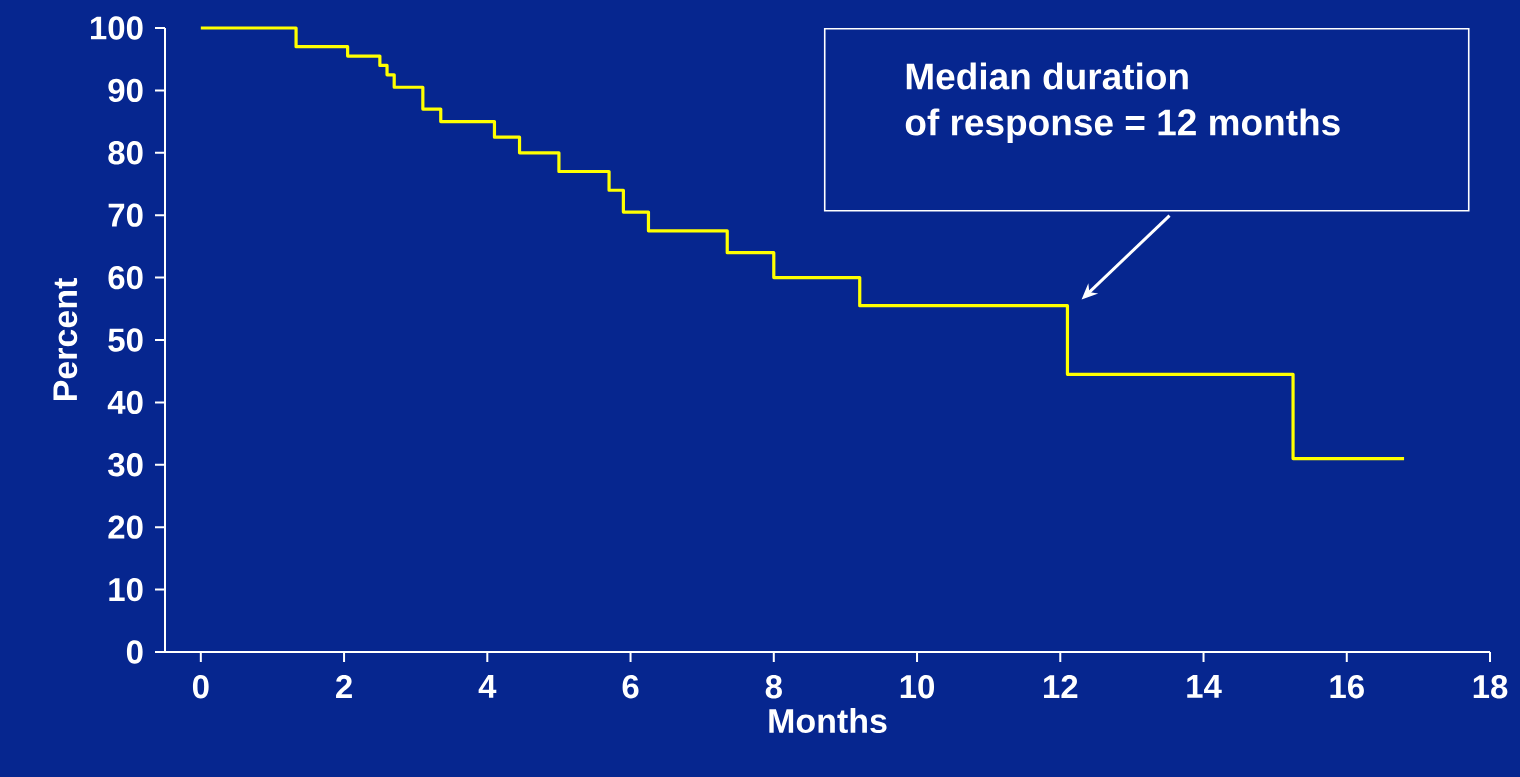 The width and height of the screenshot is (1520, 777). Describe the element at coordinates (1047, 76) in the screenshot. I see `annotation: Median duration` at that location.